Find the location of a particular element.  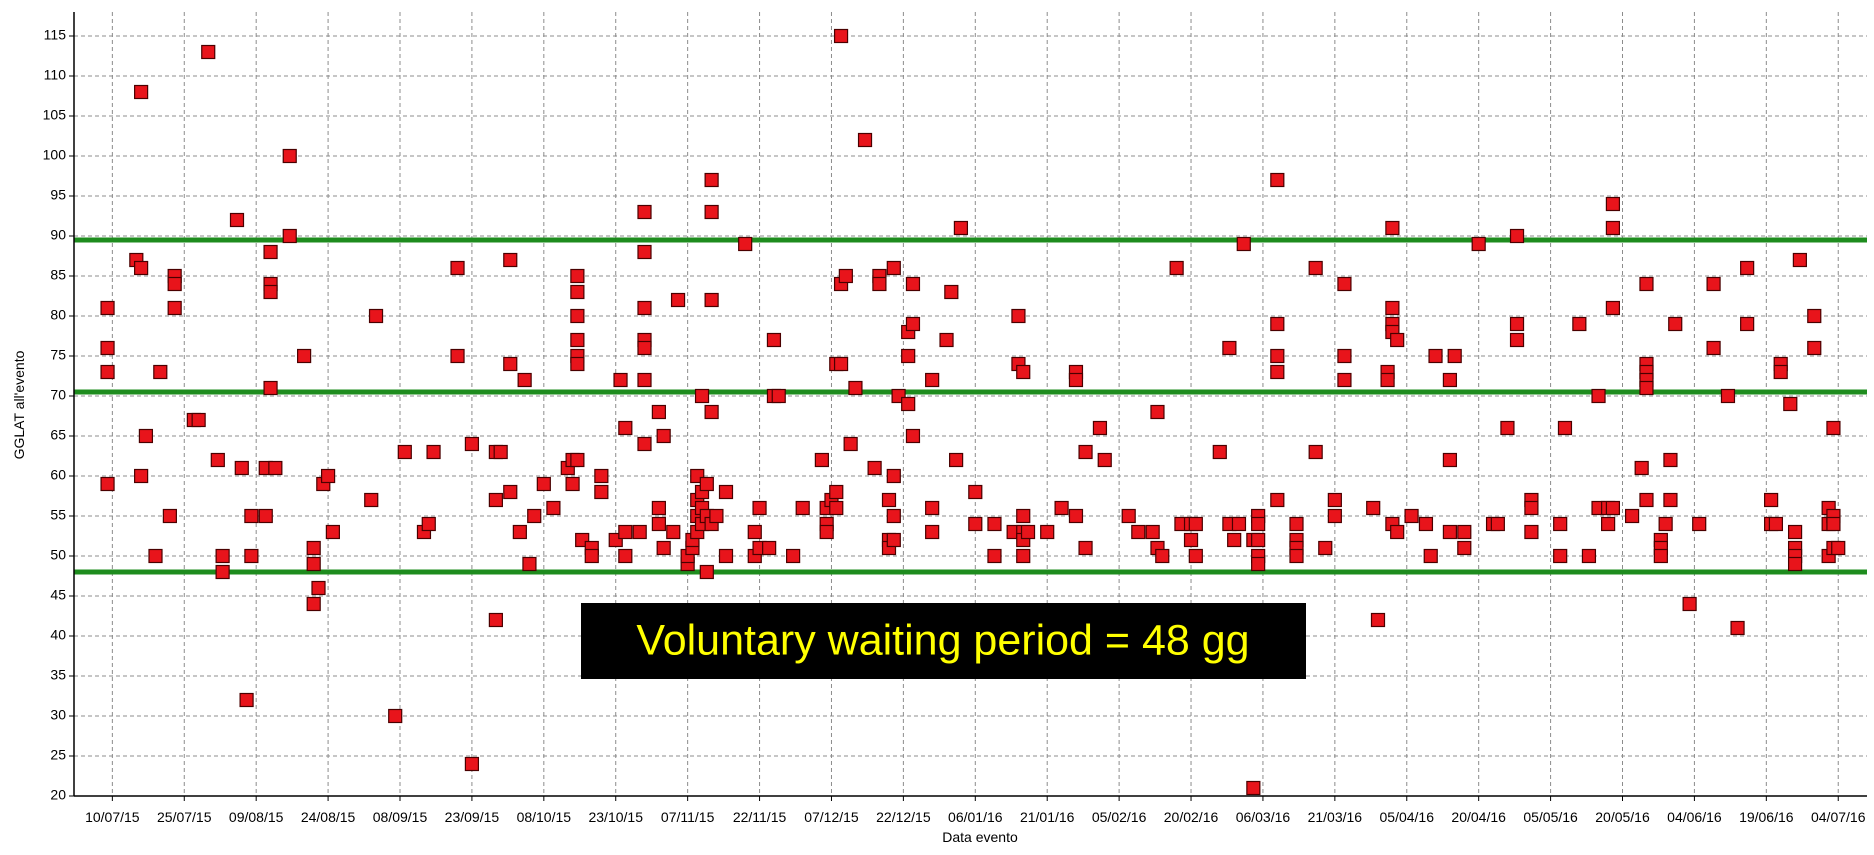

y-tick-label: 70 is located at coordinates (58, 395).